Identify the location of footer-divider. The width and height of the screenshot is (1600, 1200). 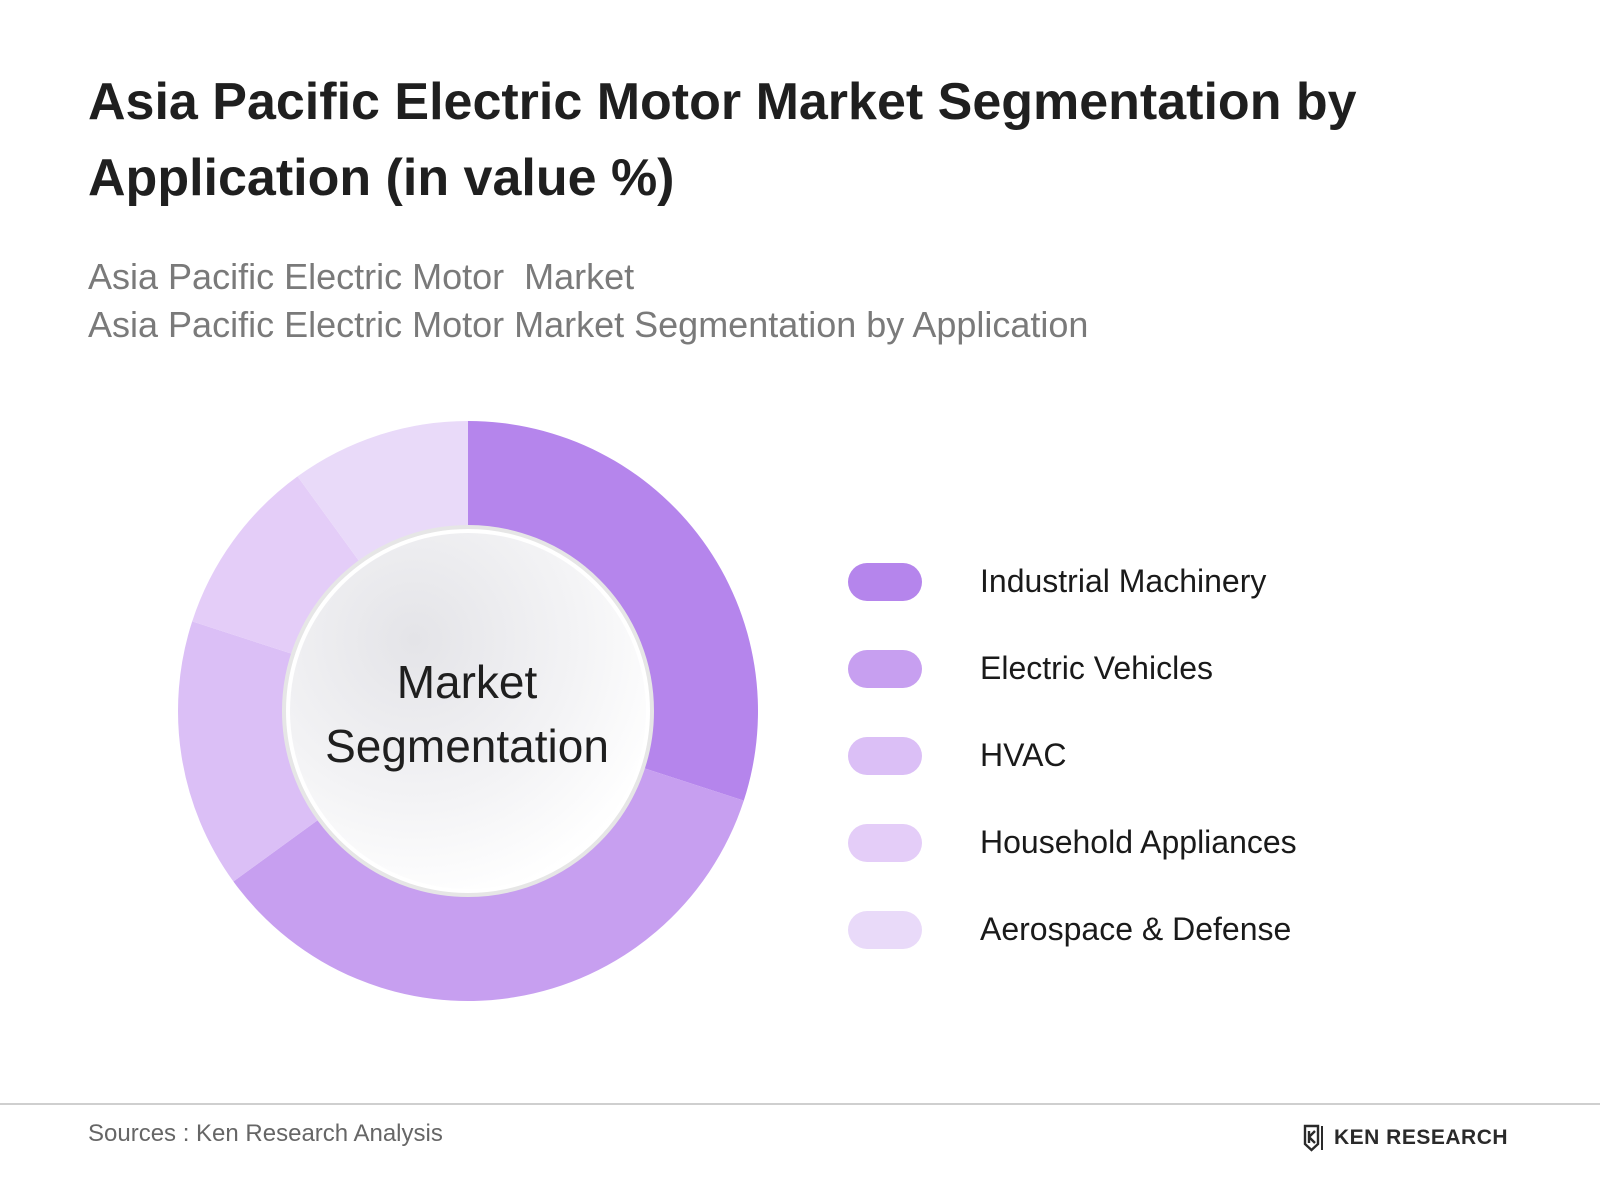
(800, 1104).